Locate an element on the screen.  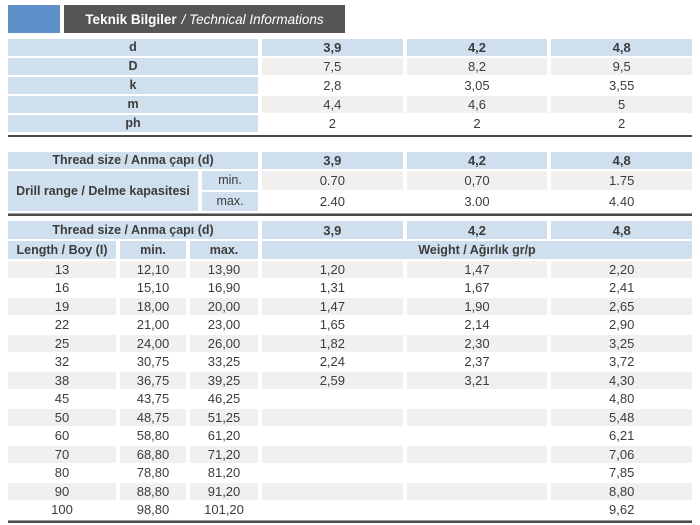
max-value: 91,20 is located at coordinates (224, 491).